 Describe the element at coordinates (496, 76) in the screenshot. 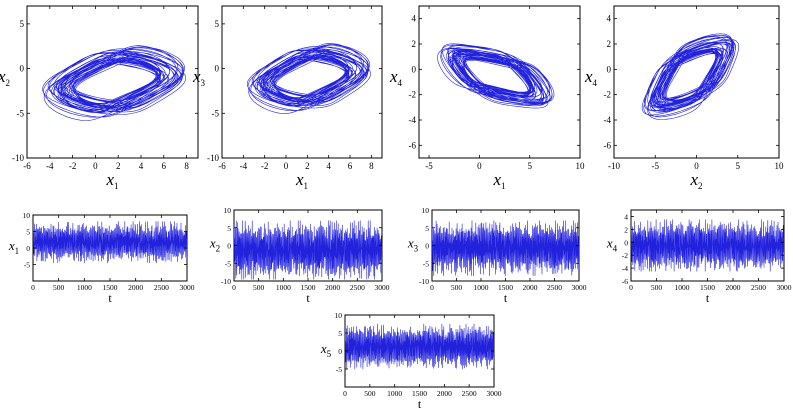

I see `phase-x1-x4-series-line` at that location.